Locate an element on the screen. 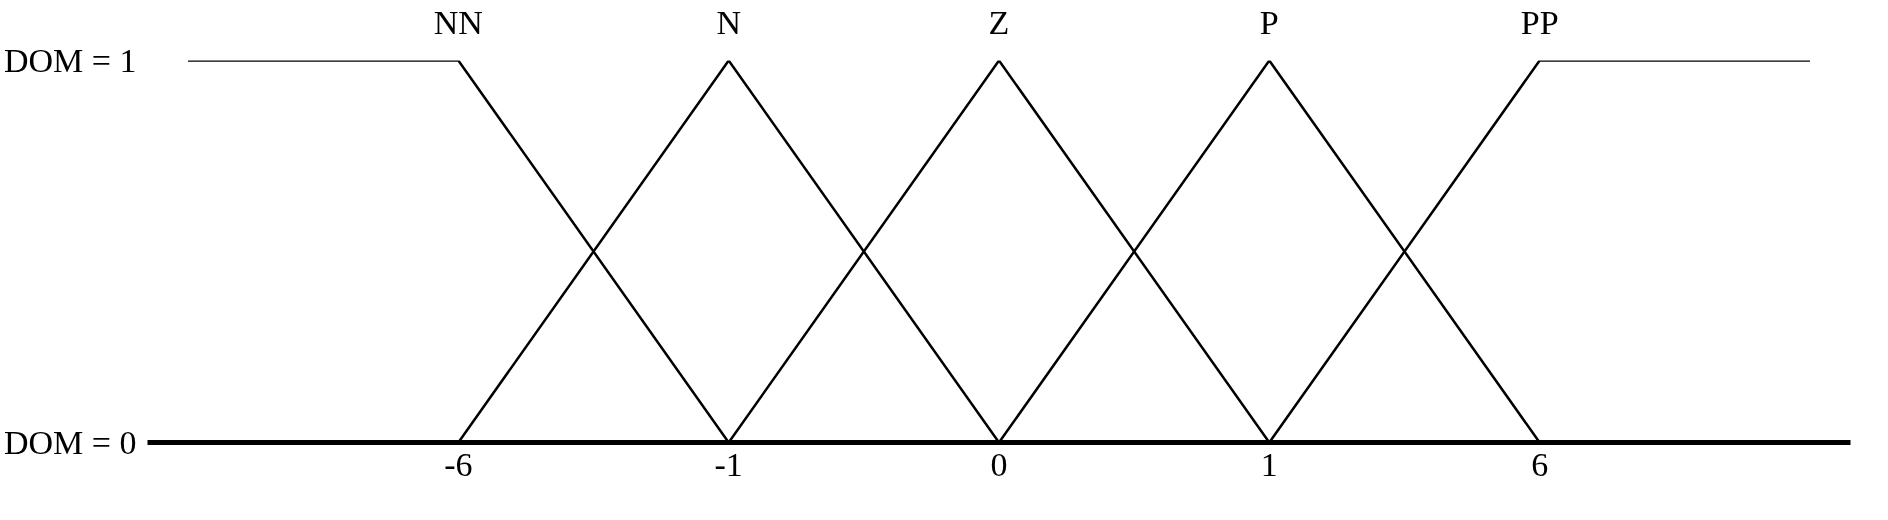 Image resolution: width=1888 pixels, height=520 pixels. series-label: PP is located at coordinates (1539, 22).